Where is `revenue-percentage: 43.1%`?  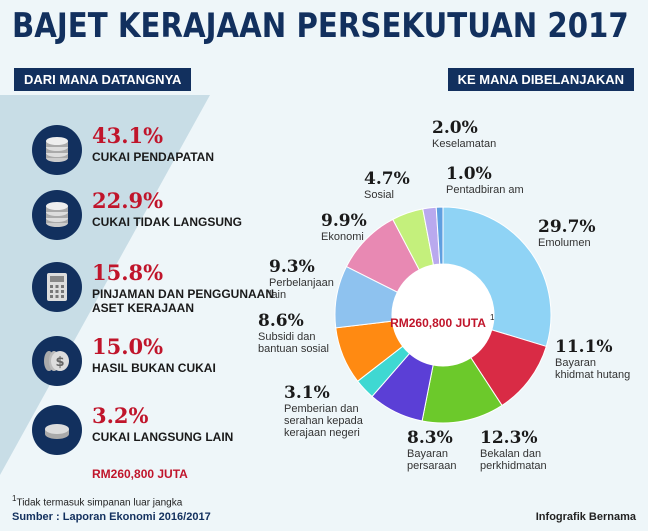
revenue-percentage: 43.1% is located at coordinates (128, 135).